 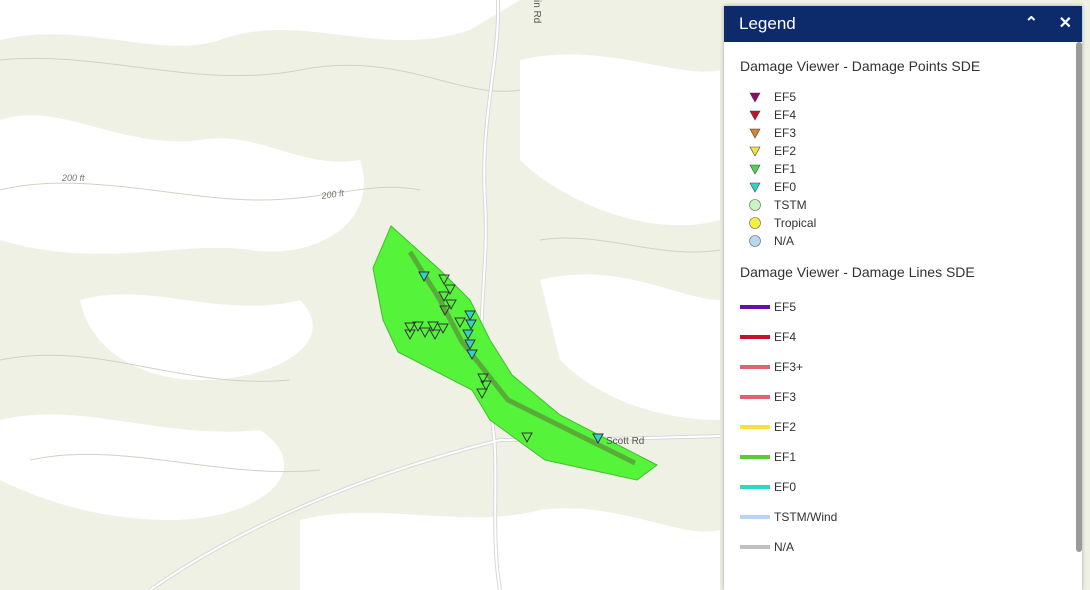 What do you see at coordinates (625, 441) in the screenshot?
I see `map-label: Scott Rd` at bounding box center [625, 441].